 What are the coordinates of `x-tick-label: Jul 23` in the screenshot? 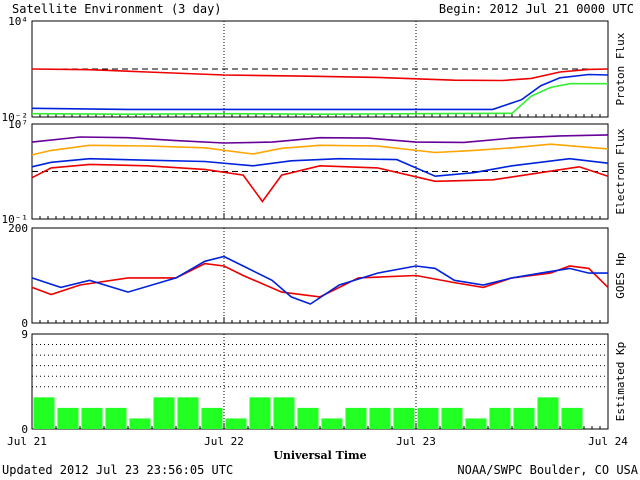 It's located at (416, 441).